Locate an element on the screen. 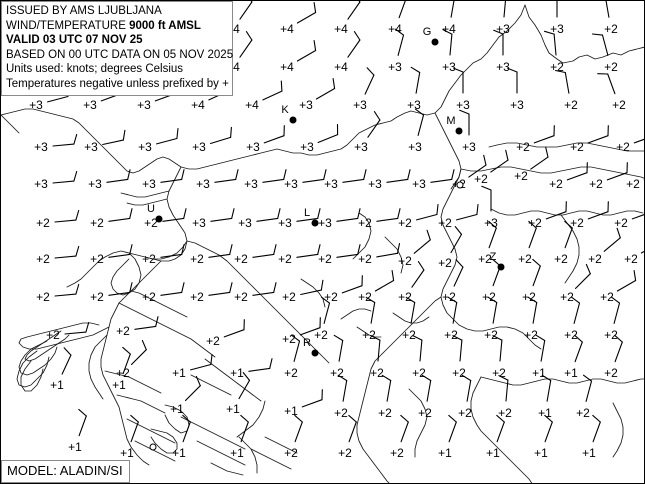 This screenshot has width=645, height=484. station-dot-icon is located at coordinates (501, 267).